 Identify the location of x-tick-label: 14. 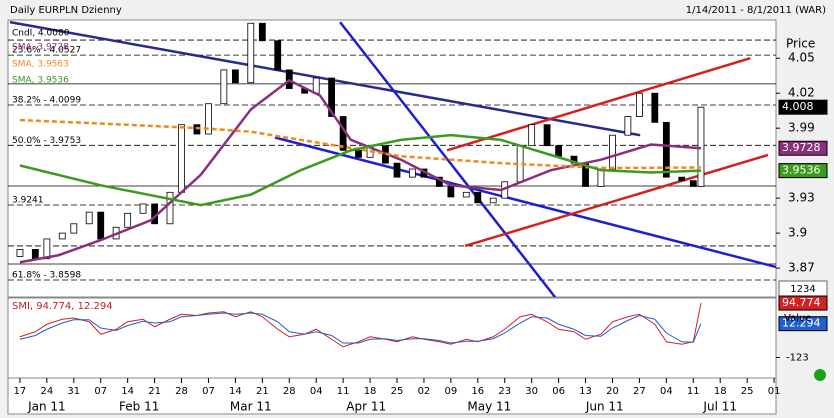
(127, 391).